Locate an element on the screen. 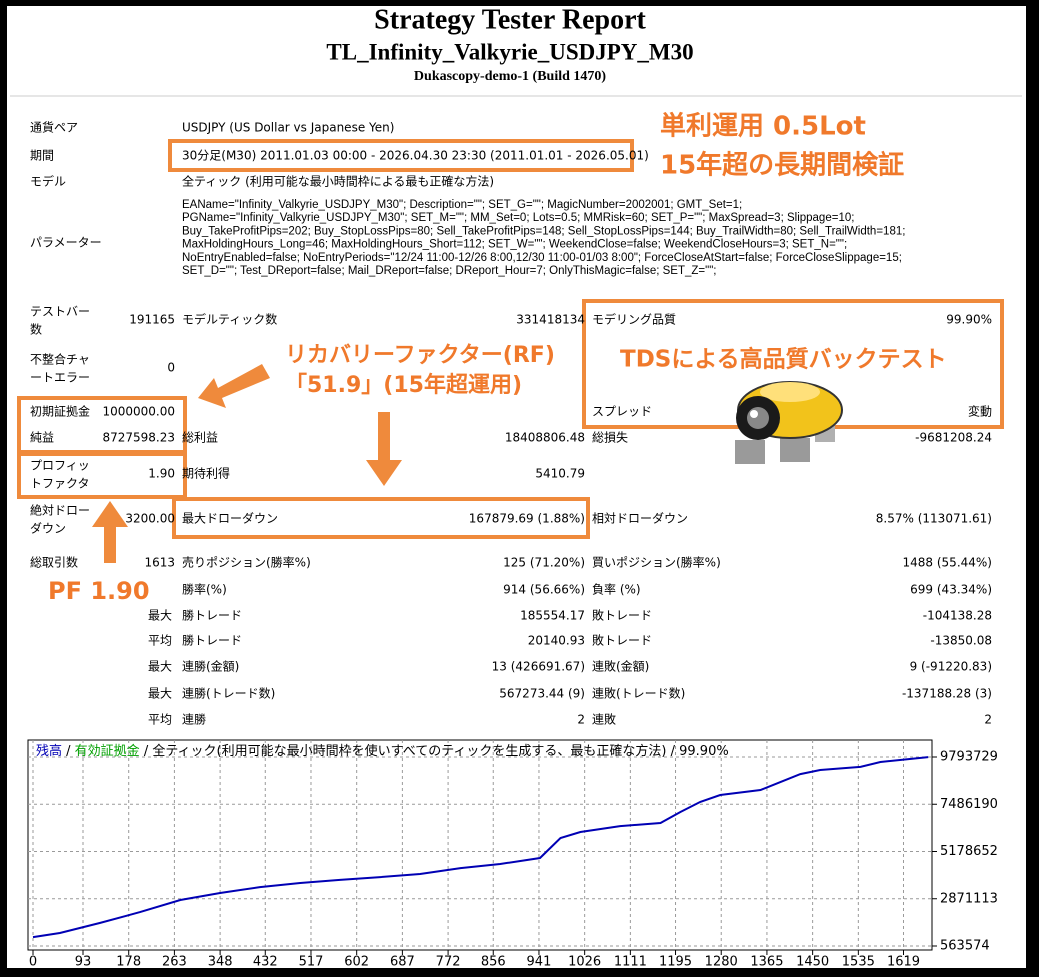  x-tick-label: 178 is located at coordinates (128, 962).